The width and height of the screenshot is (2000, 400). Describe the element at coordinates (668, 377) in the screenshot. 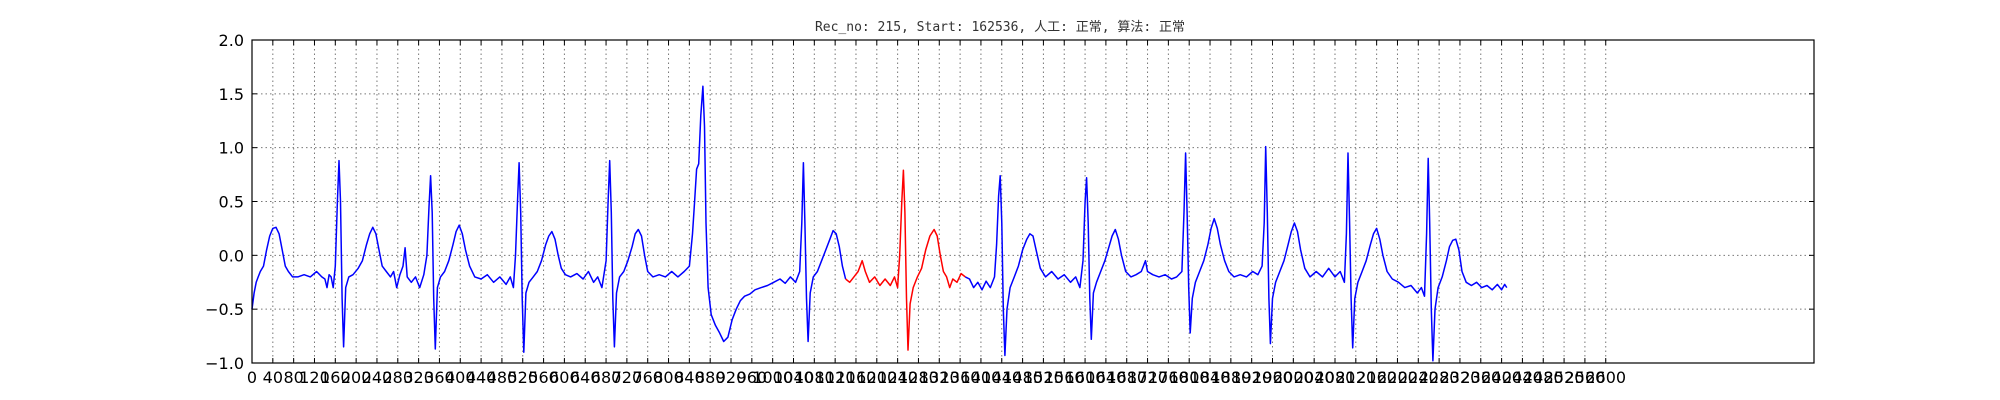

I see `x-tick-label: 800` at that location.